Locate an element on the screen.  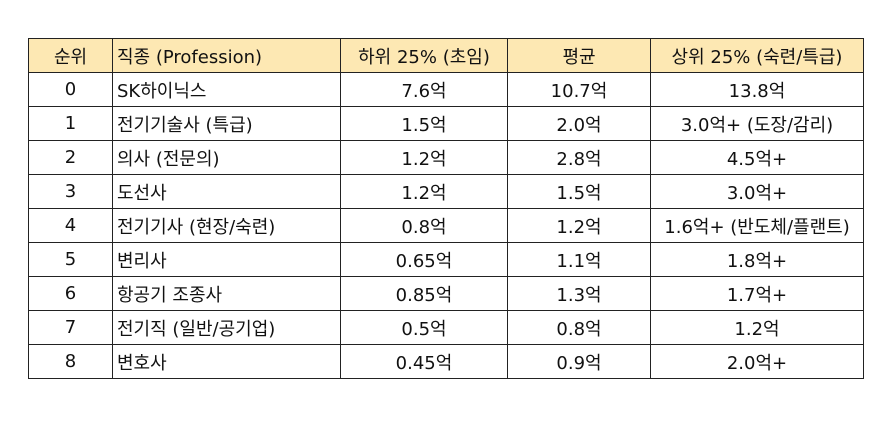
table-cell: 전기기술사 (특급) is located at coordinates (226, 123).